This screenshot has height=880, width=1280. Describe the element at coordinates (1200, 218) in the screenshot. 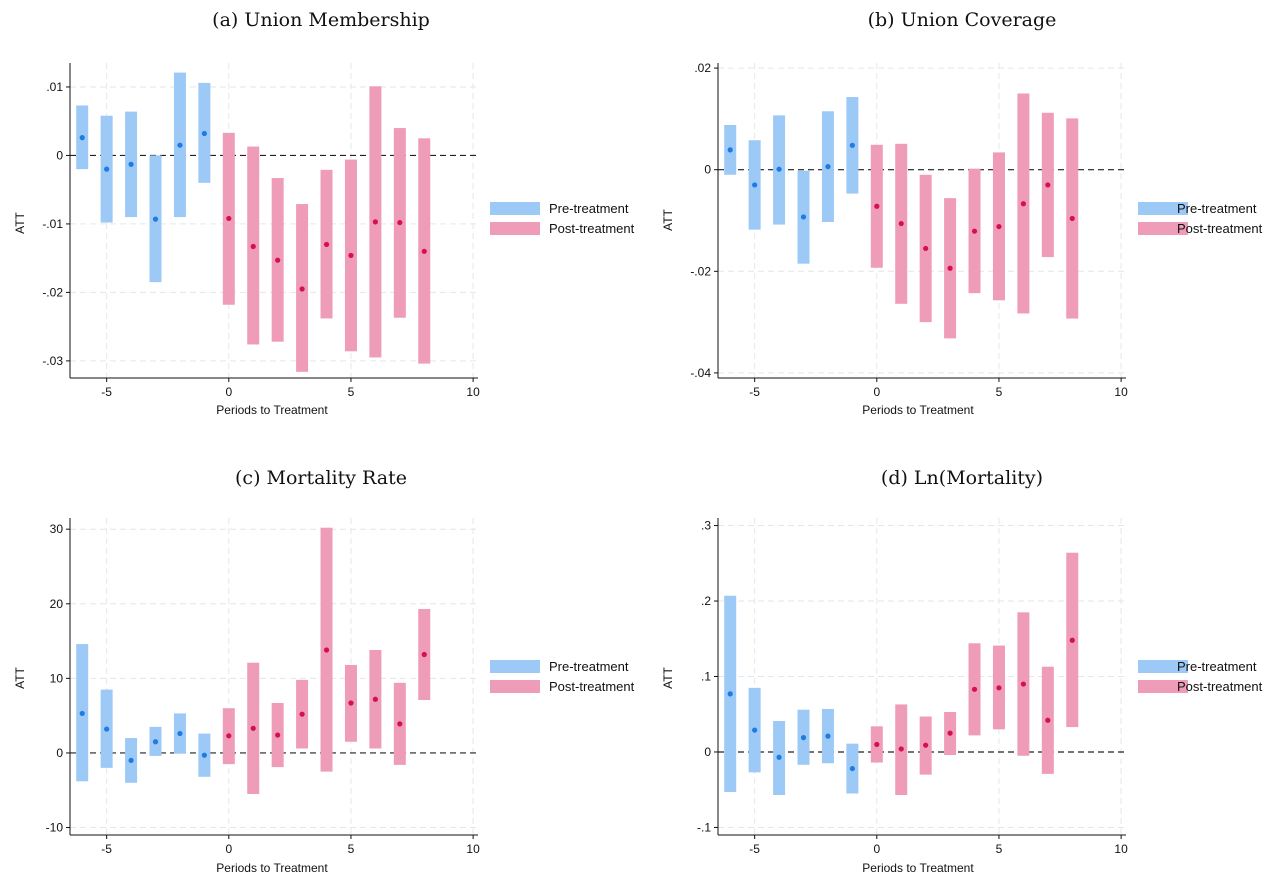

I see `legend: Pre-treatment Post-treatment` at that location.